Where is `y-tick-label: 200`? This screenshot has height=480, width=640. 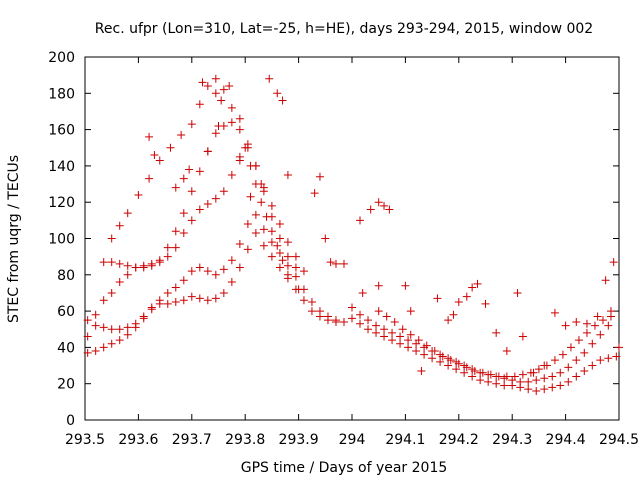
y-tick-label: 200 is located at coordinates (61, 58).